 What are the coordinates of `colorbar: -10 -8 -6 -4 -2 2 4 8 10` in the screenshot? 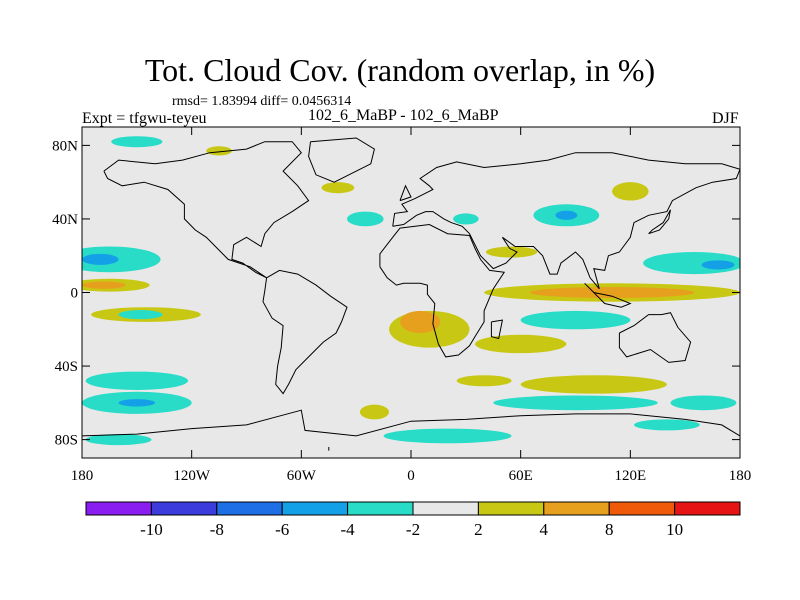 It's located at (413, 520).